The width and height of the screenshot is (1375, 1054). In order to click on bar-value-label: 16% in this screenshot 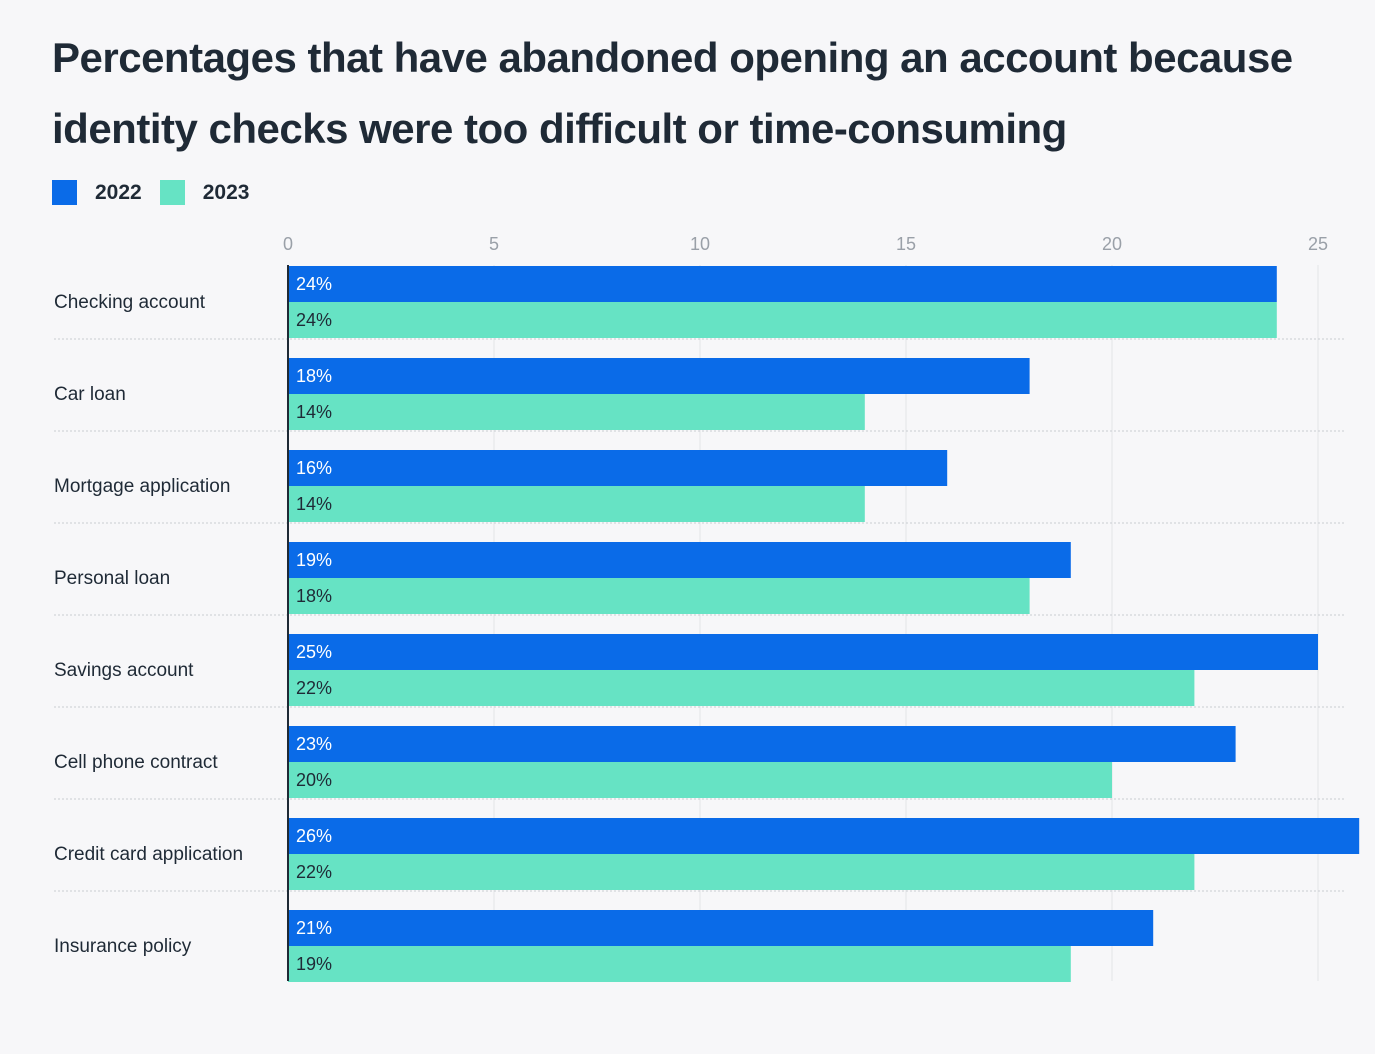, I will do `click(314, 468)`.